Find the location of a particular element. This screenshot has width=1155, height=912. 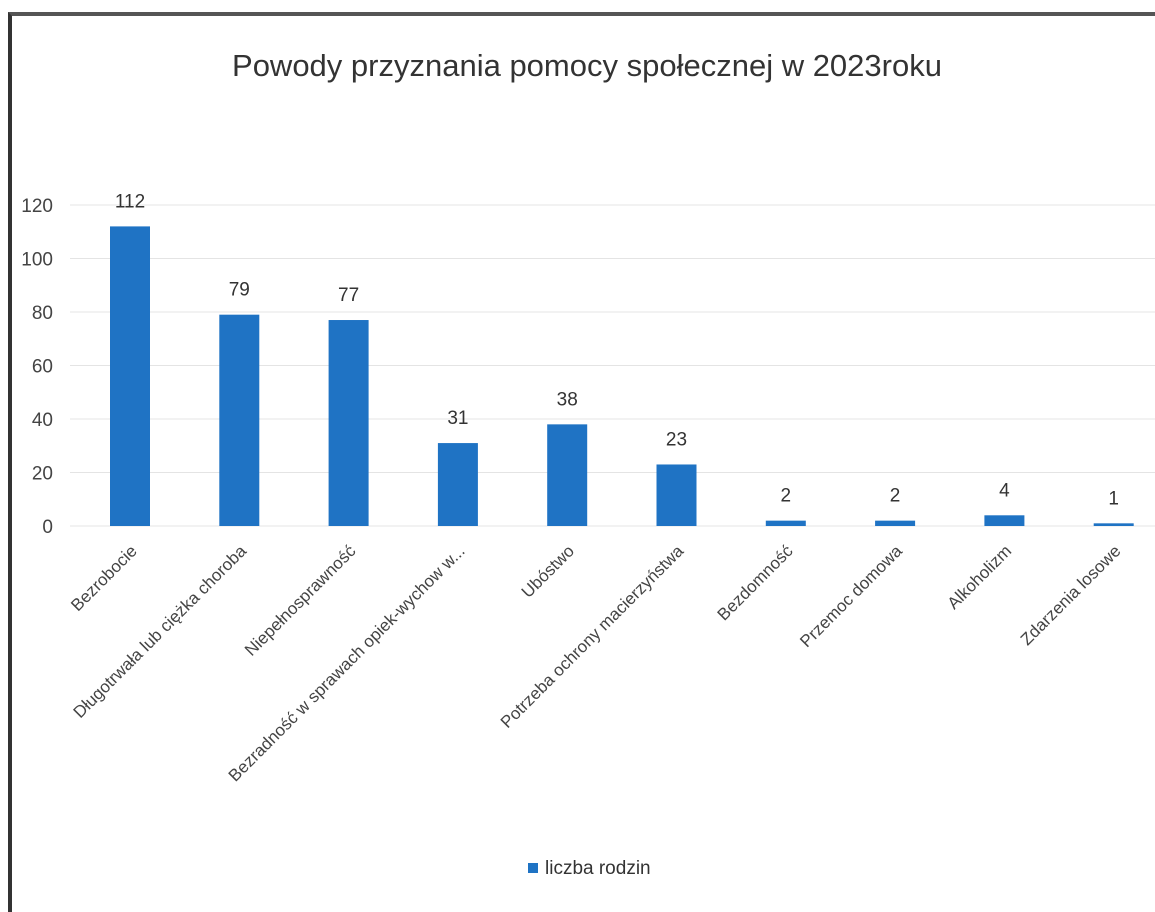

legend-label: liczba rodzin is located at coordinates (598, 868).